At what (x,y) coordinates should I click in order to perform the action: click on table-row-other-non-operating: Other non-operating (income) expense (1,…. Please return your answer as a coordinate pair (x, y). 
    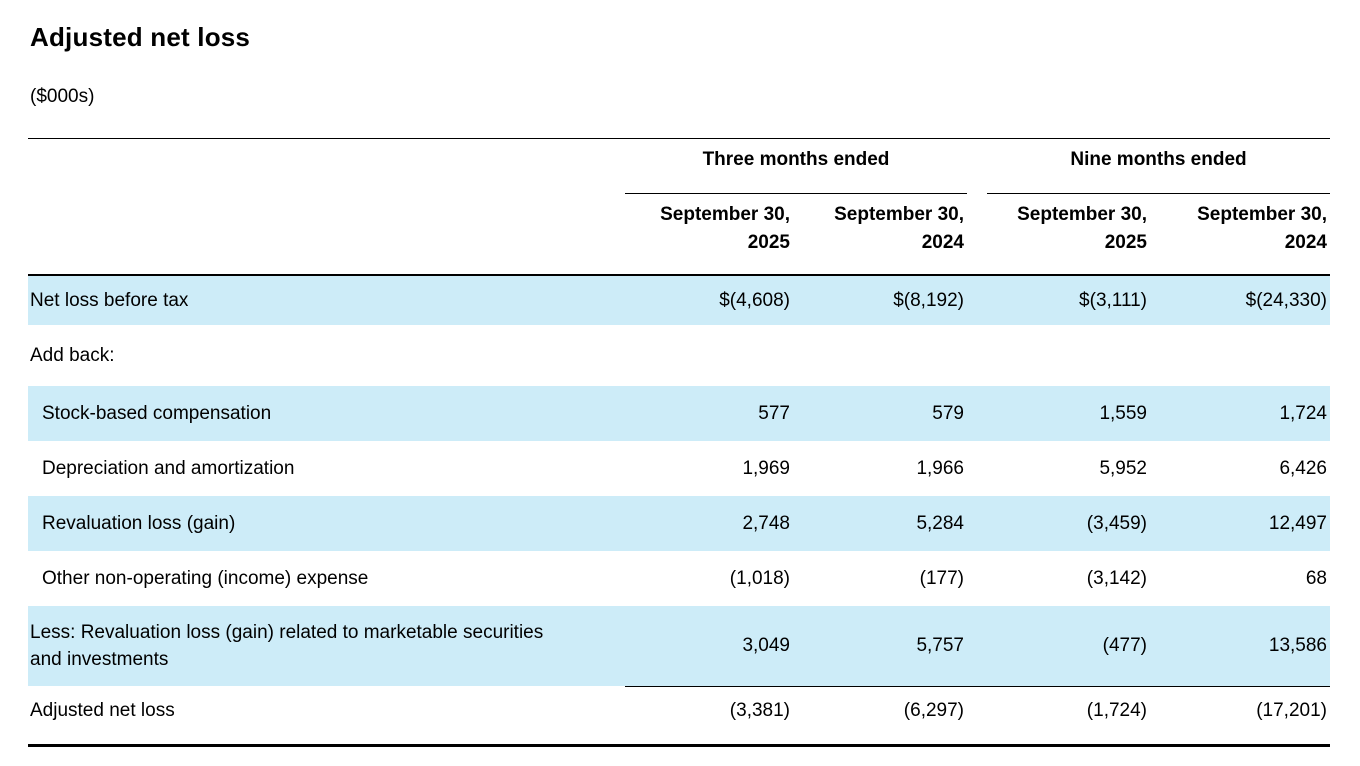
    Looking at the image, I should click on (679, 578).